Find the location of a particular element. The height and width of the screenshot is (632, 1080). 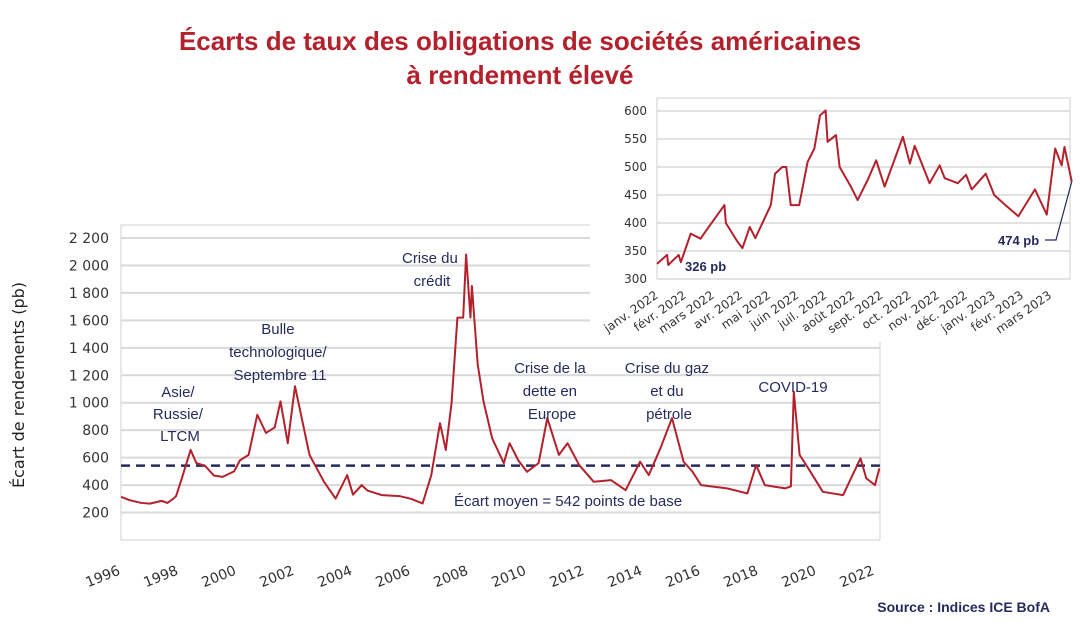

annotation-asia-russia-ltcm: Asie/ Russie/ LTCM is located at coordinates (180, 414).